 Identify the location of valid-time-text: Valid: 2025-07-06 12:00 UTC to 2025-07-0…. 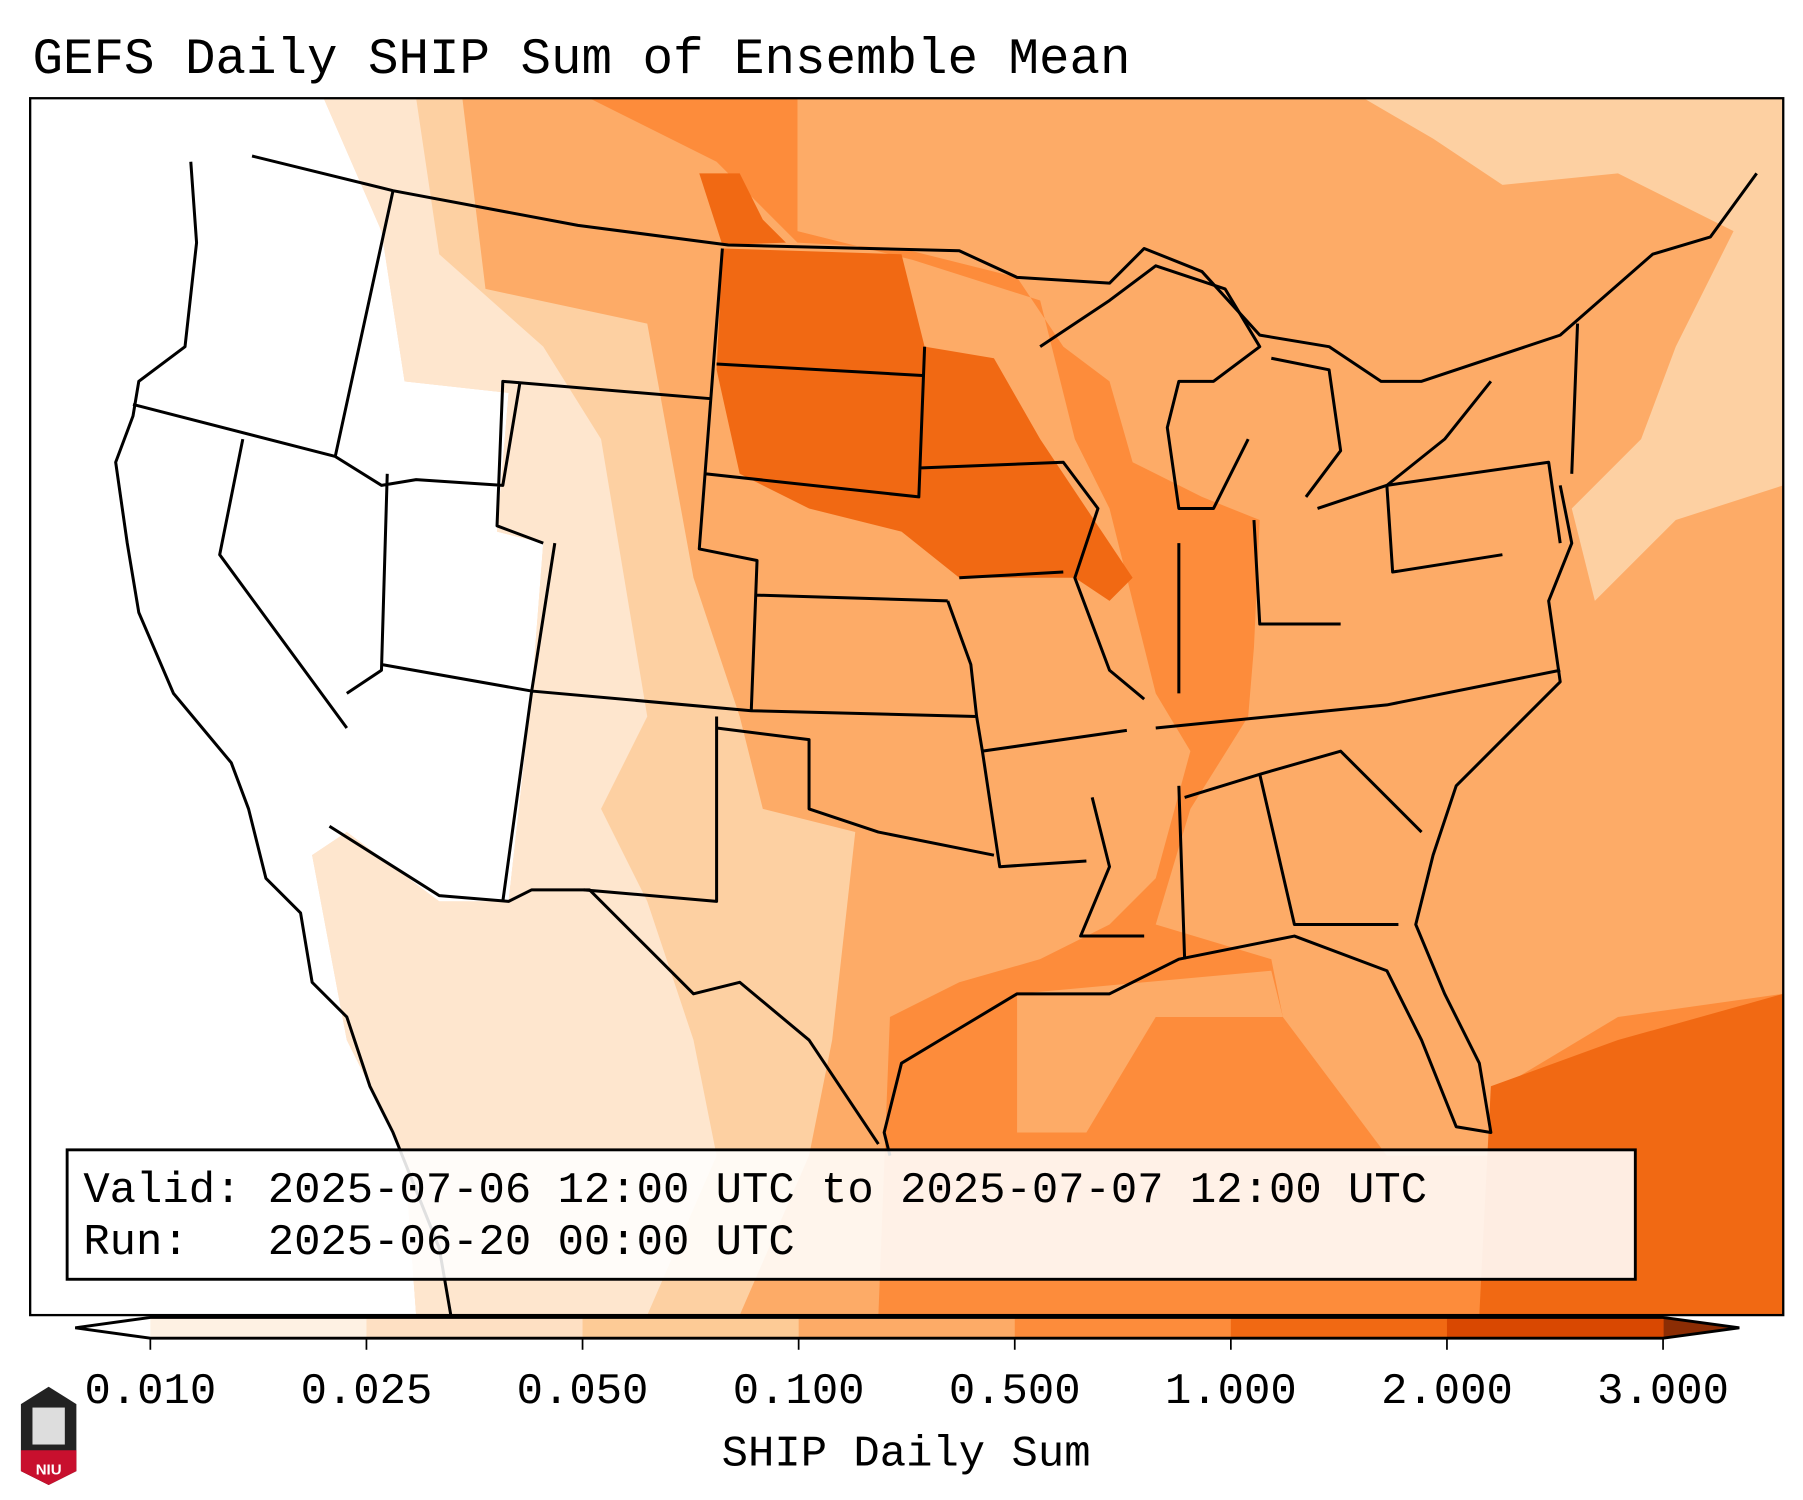
(755, 1191).